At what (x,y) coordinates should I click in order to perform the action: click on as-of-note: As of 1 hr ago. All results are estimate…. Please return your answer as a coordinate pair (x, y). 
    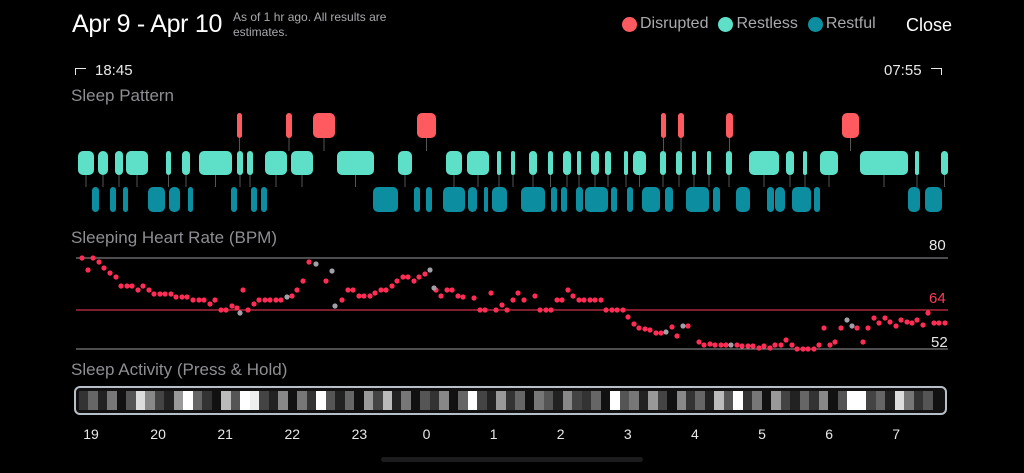
    Looking at the image, I should click on (310, 24).